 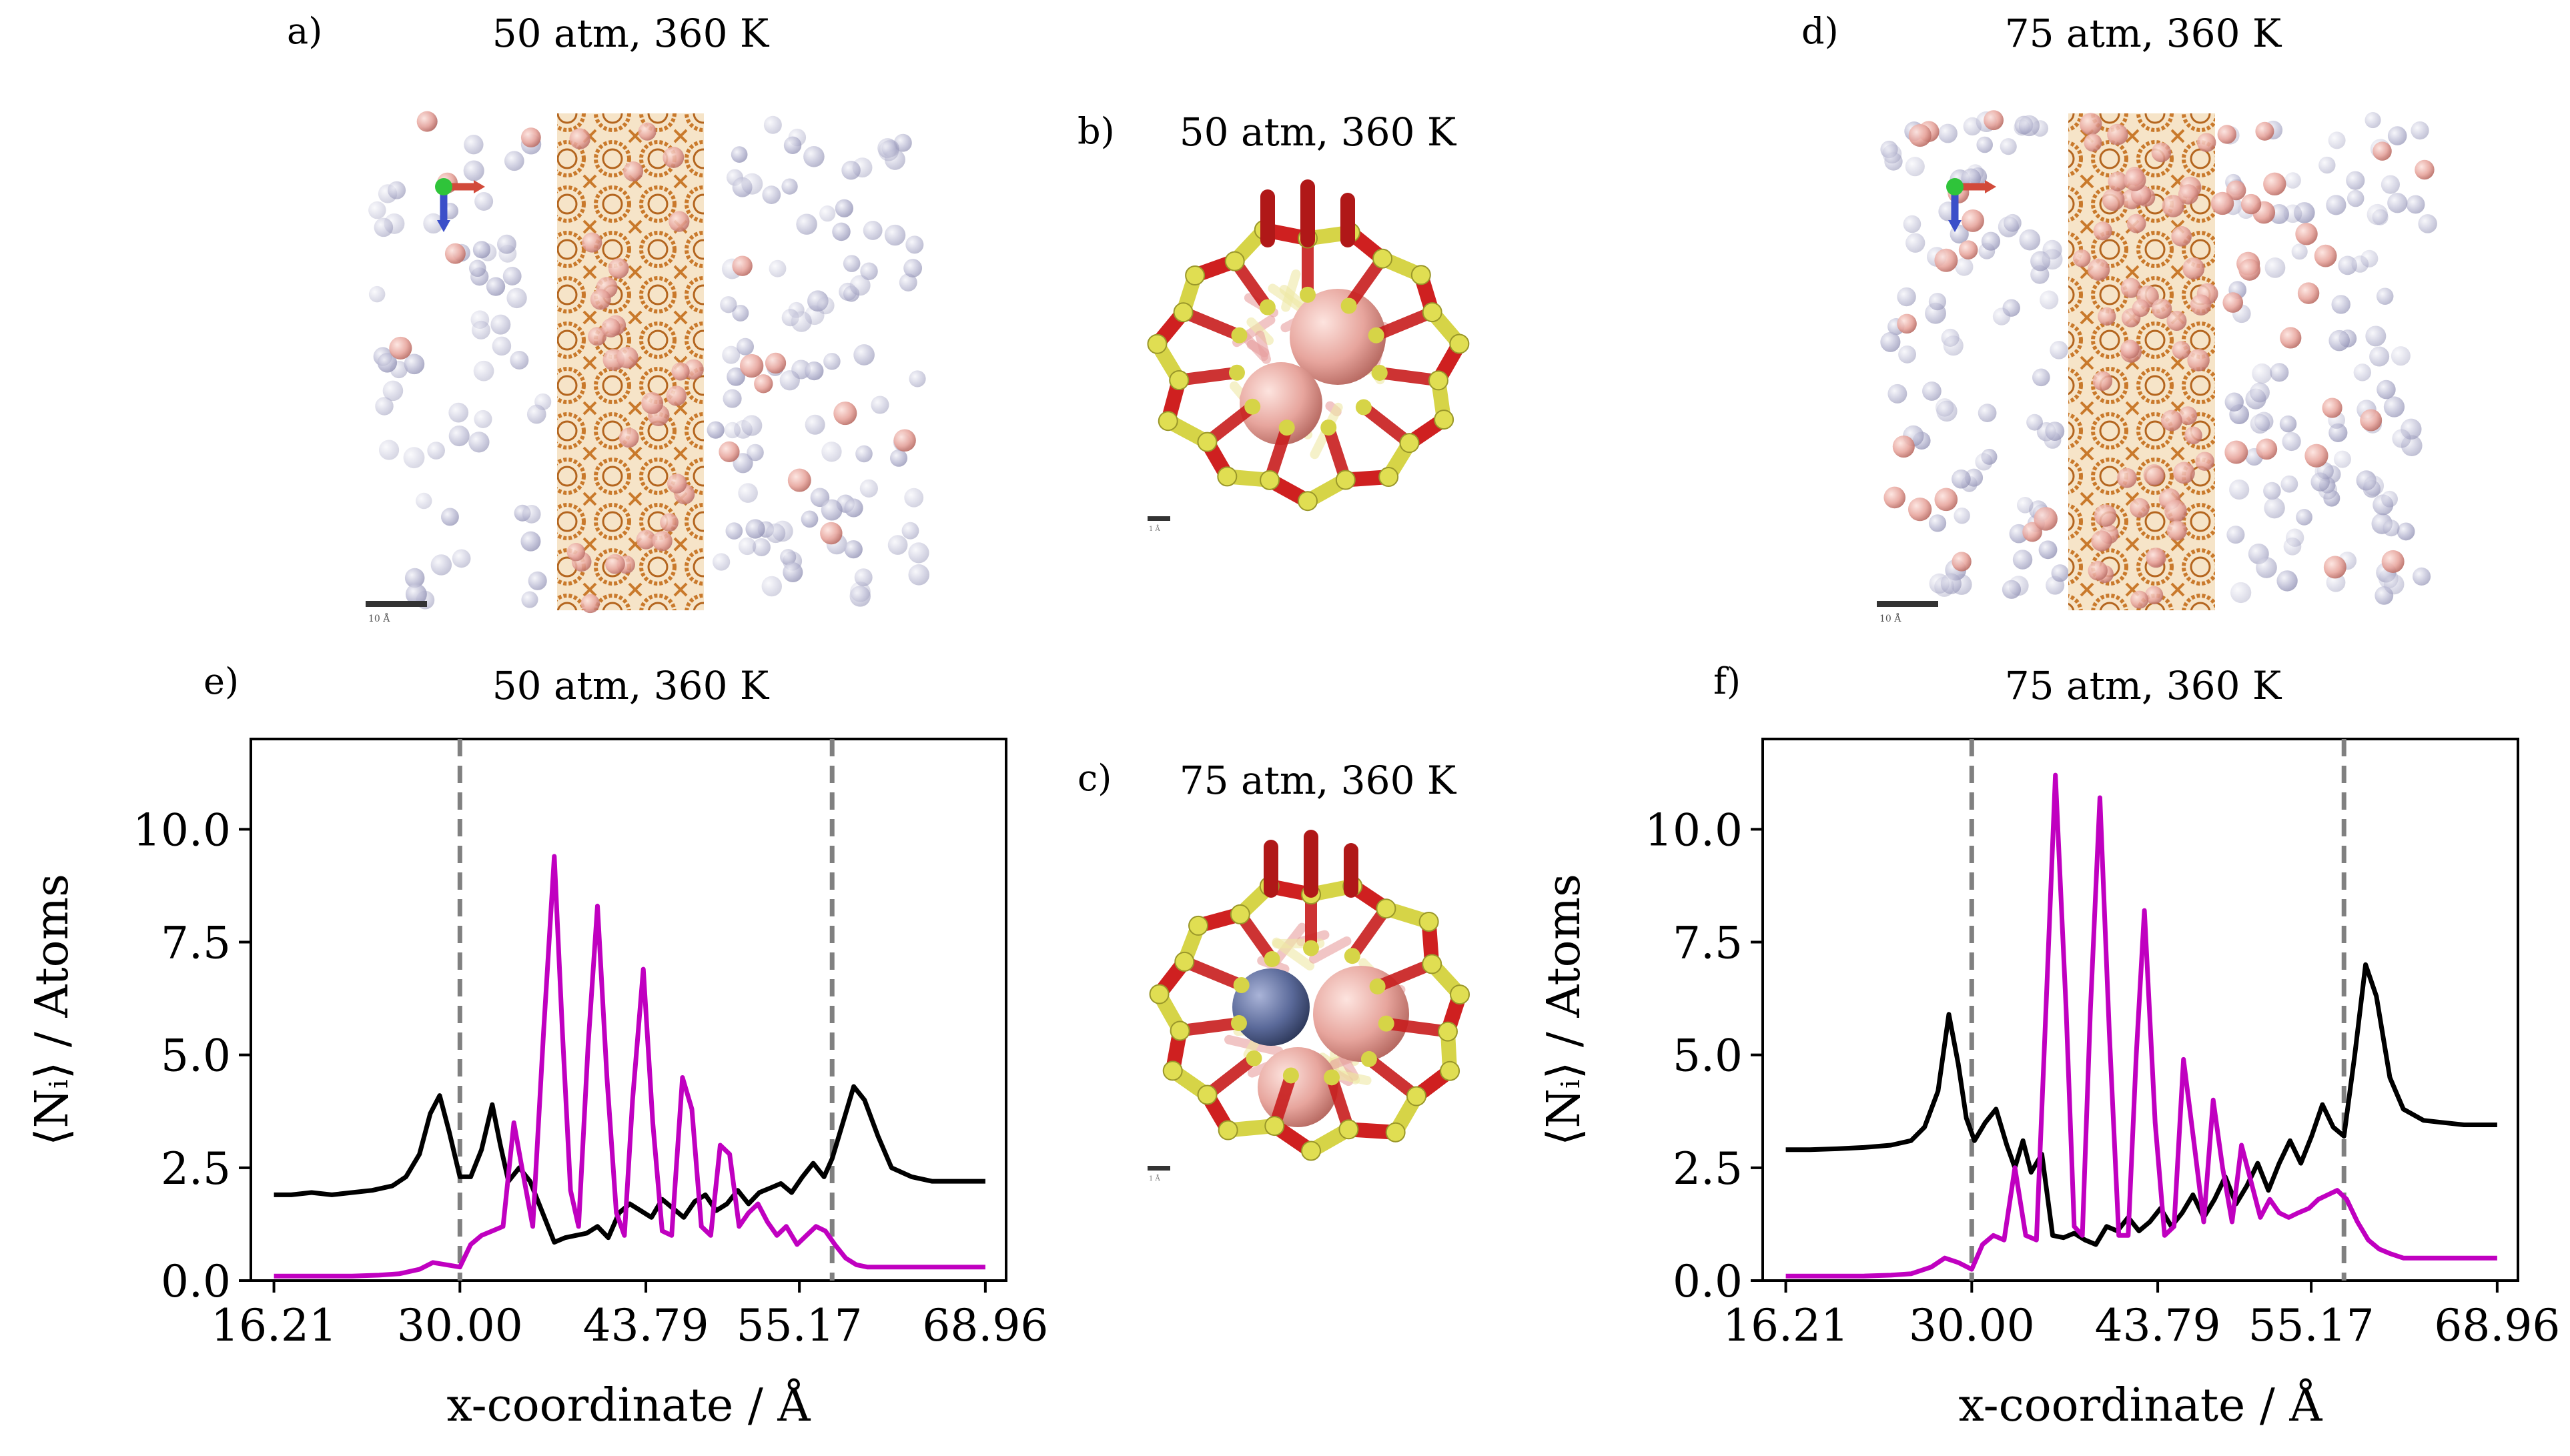 What do you see at coordinates (629, 1066) in the screenshot?
I see `series-line-inside-framework` at bounding box center [629, 1066].